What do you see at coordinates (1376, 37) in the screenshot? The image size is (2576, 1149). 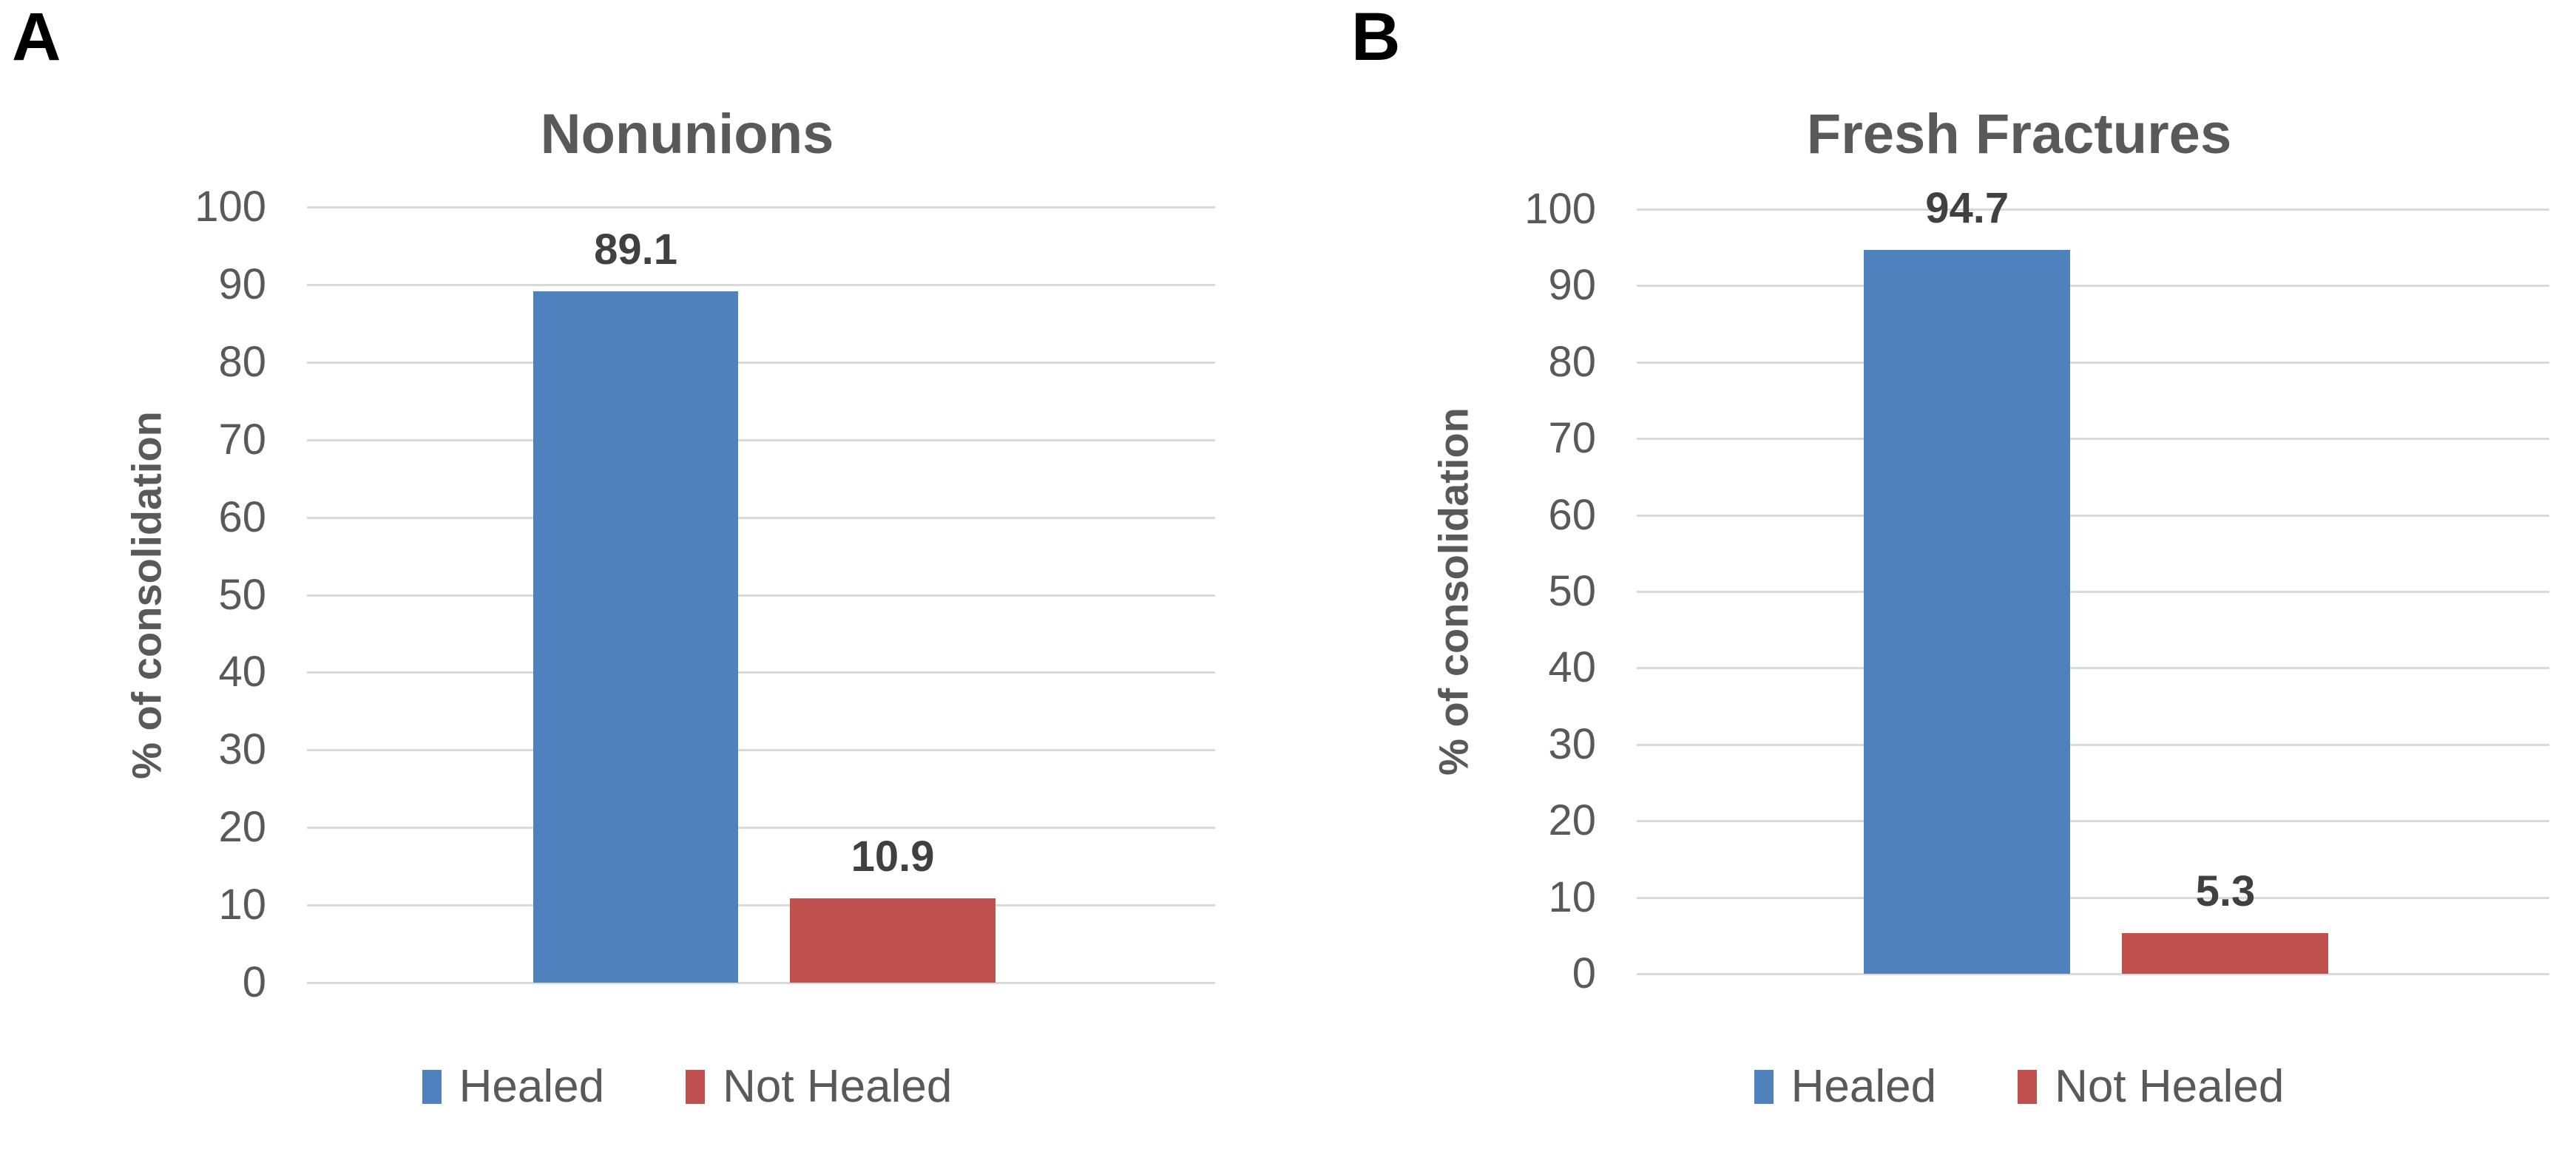 I see `panel-b-label: B` at bounding box center [1376, 37].